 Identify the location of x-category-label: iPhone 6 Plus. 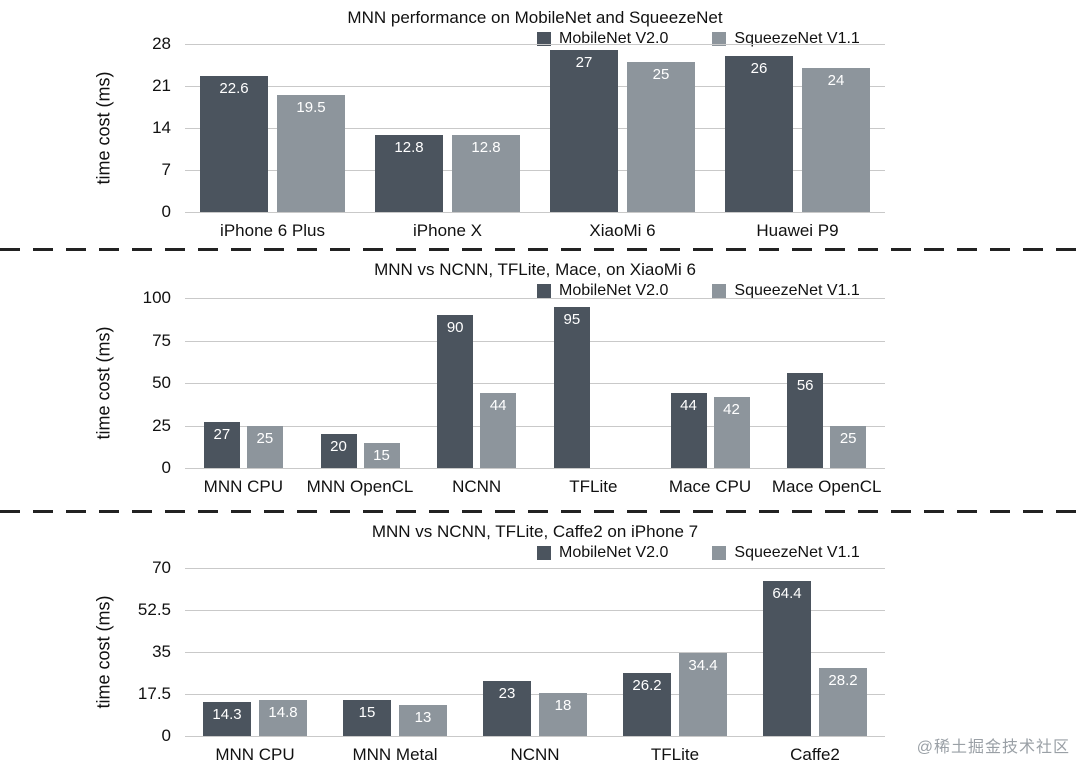
(272, 230).